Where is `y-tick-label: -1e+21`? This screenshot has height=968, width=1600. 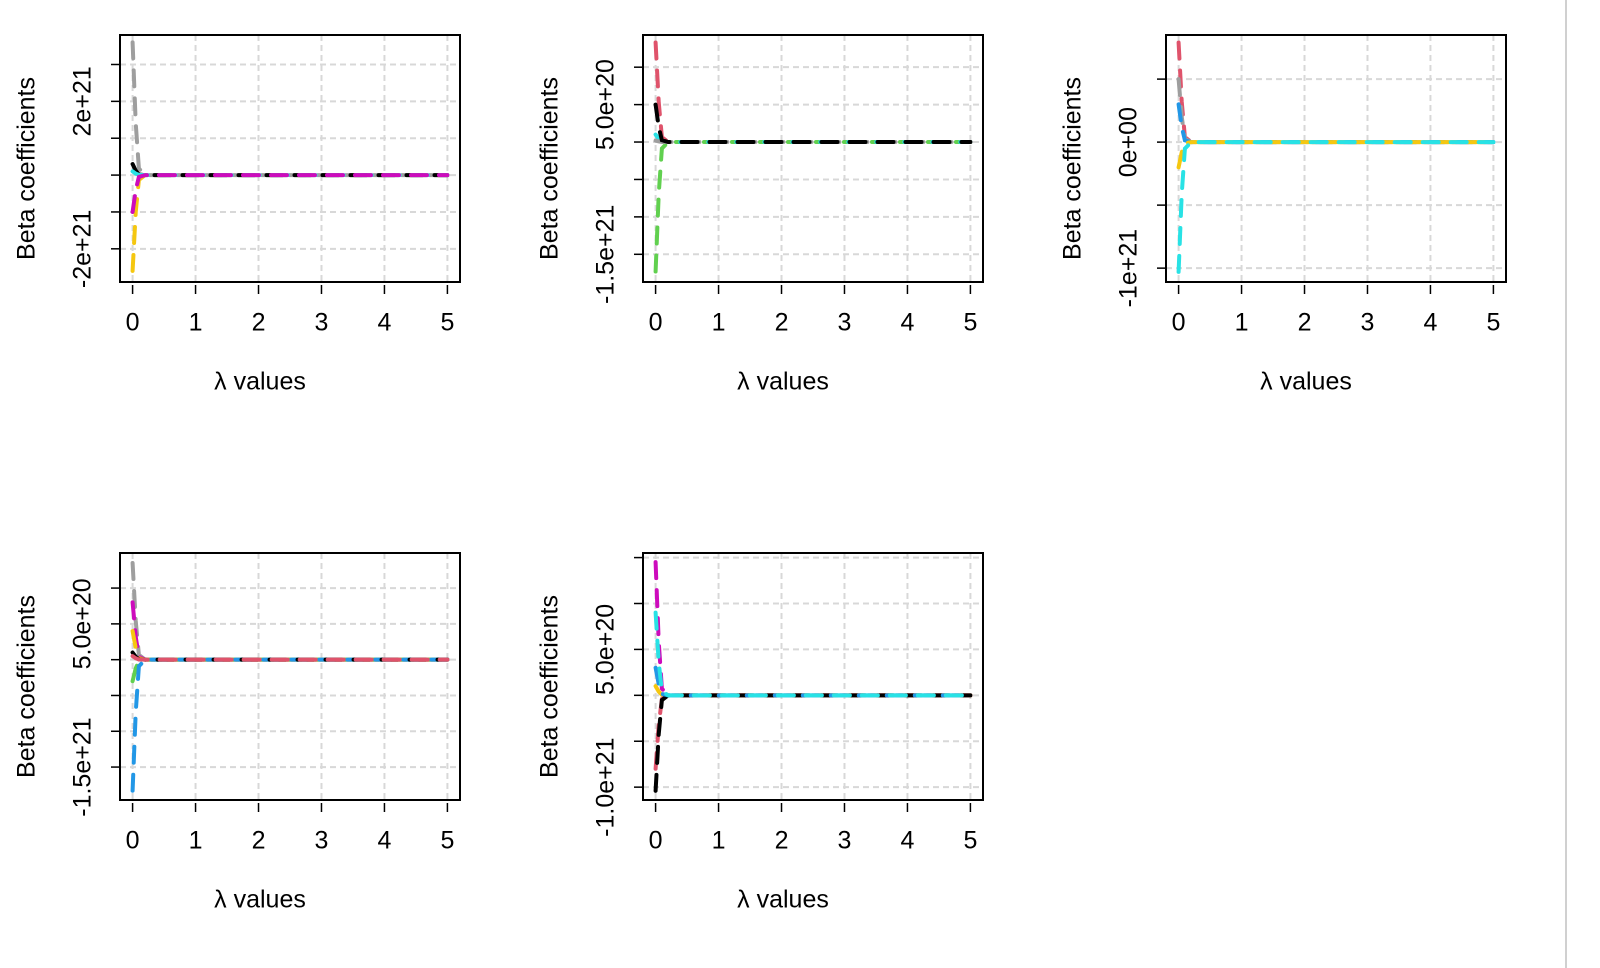 y-tick-label: -1e+21 is located at coordinates (1129, 268).